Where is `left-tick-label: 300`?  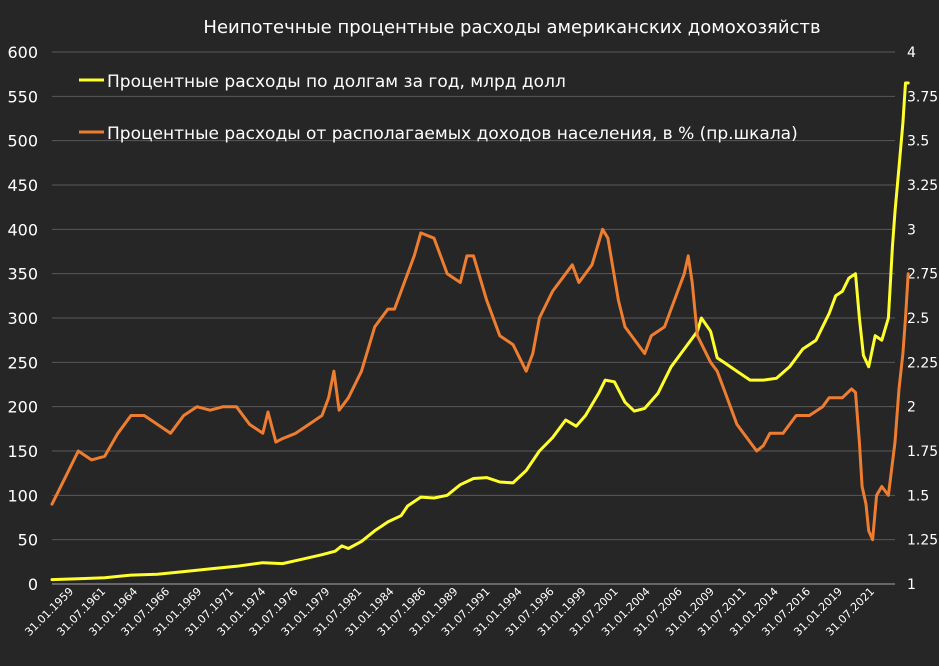 left-tick-label: 300 is located at coordinates (22, 318).